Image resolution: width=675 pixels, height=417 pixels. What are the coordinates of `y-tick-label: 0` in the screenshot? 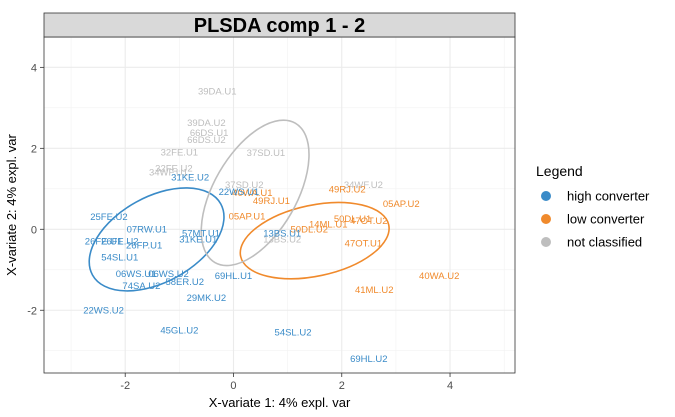 It's located at (34, 230).